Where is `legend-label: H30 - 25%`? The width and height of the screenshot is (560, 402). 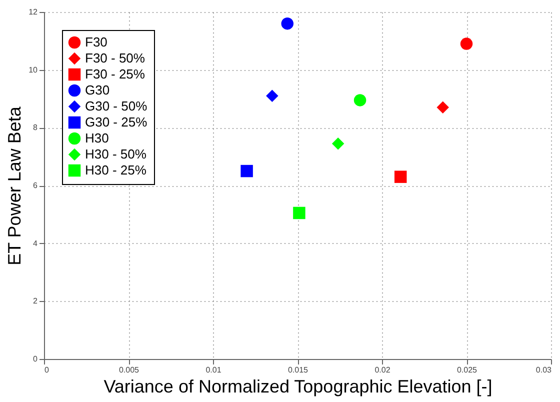 legend-label: H30 - 25% is located at coordinates (116, 170).